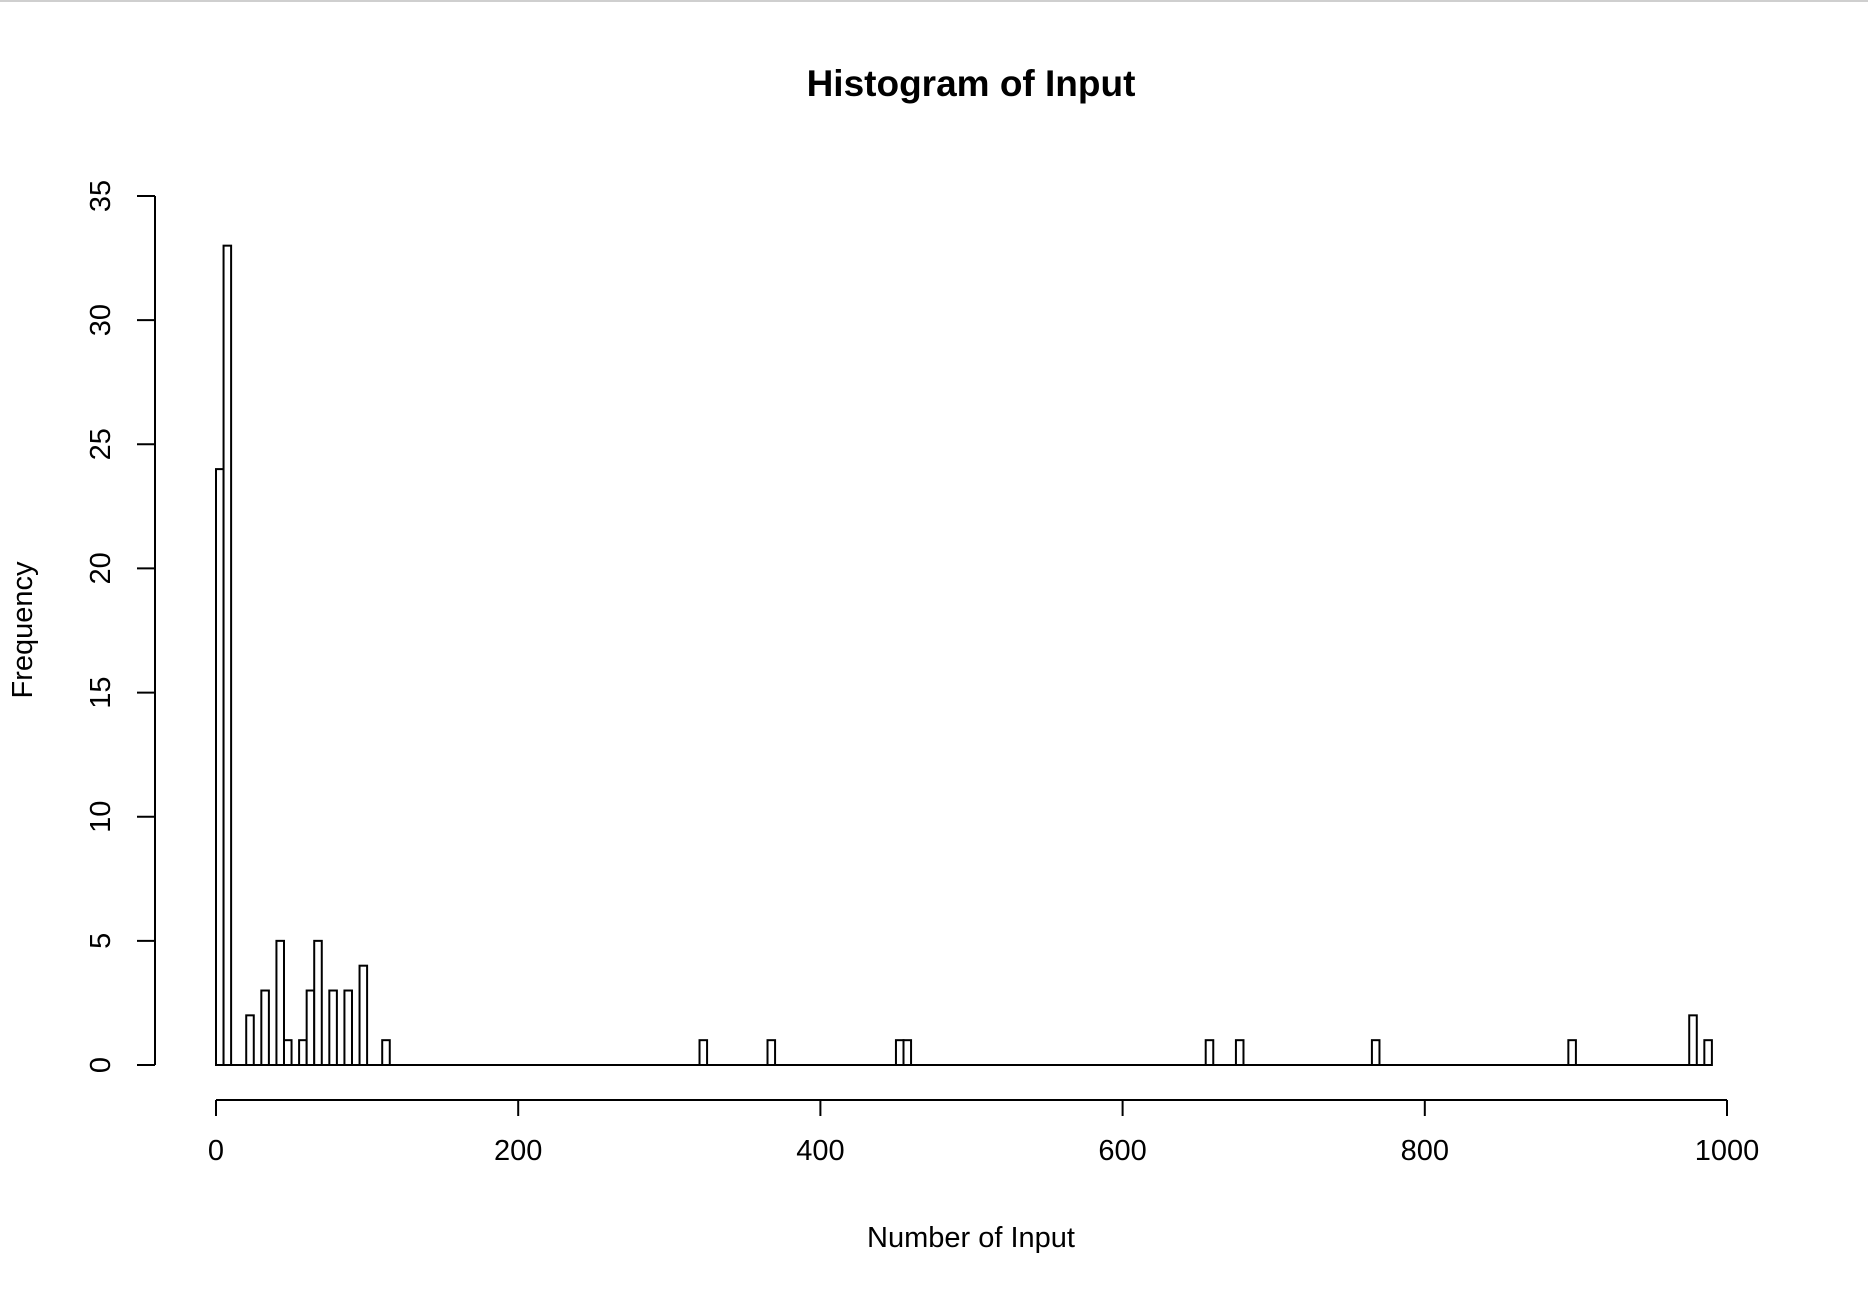 Image resolution: width=1868 pixels, height=1296 pixels. I want to click on x-axis: 0 200 400 600 800 1000, so click(984, 1133).